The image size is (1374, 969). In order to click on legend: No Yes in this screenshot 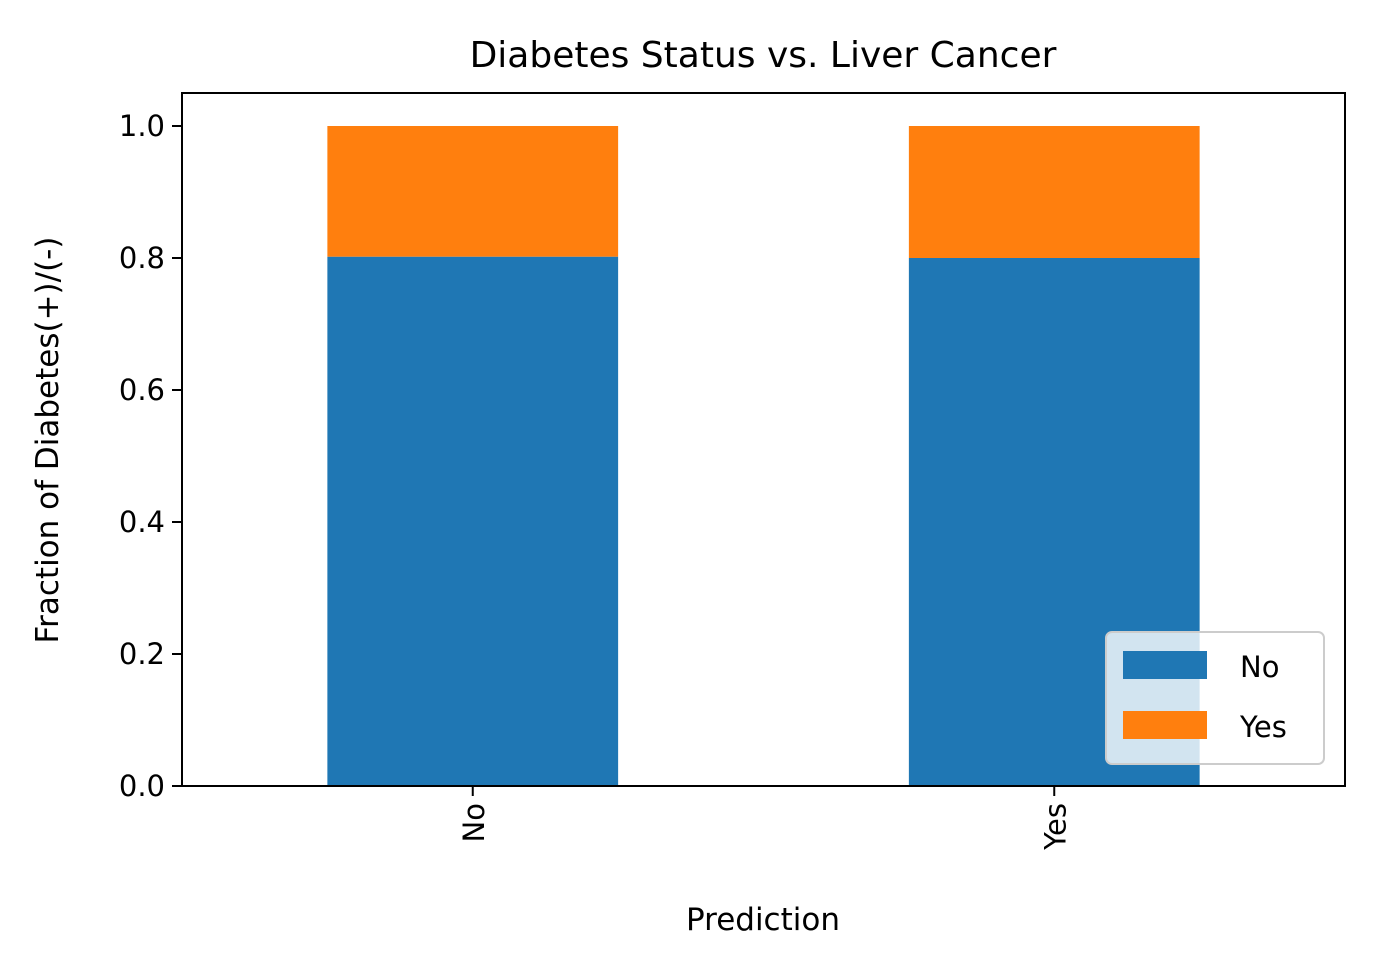, I will do `click(1215, 698)`.